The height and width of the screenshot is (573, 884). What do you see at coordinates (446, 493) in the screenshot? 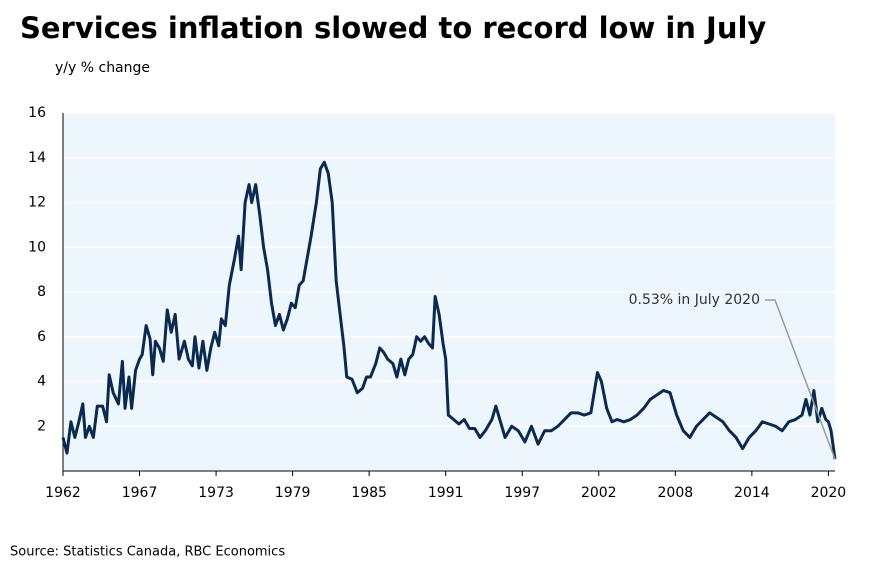
I see `x-tick-label: 1991` at bounding box center [446, 493].